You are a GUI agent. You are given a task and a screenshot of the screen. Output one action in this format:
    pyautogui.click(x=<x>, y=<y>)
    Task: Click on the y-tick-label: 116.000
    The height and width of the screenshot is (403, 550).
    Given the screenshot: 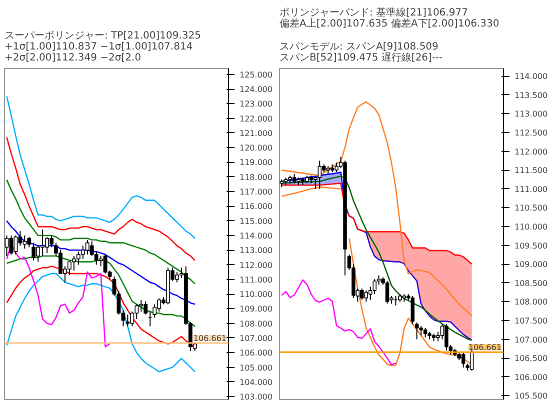 What is the action you would take?
    pyautogui.click(x=256, y=207)
    